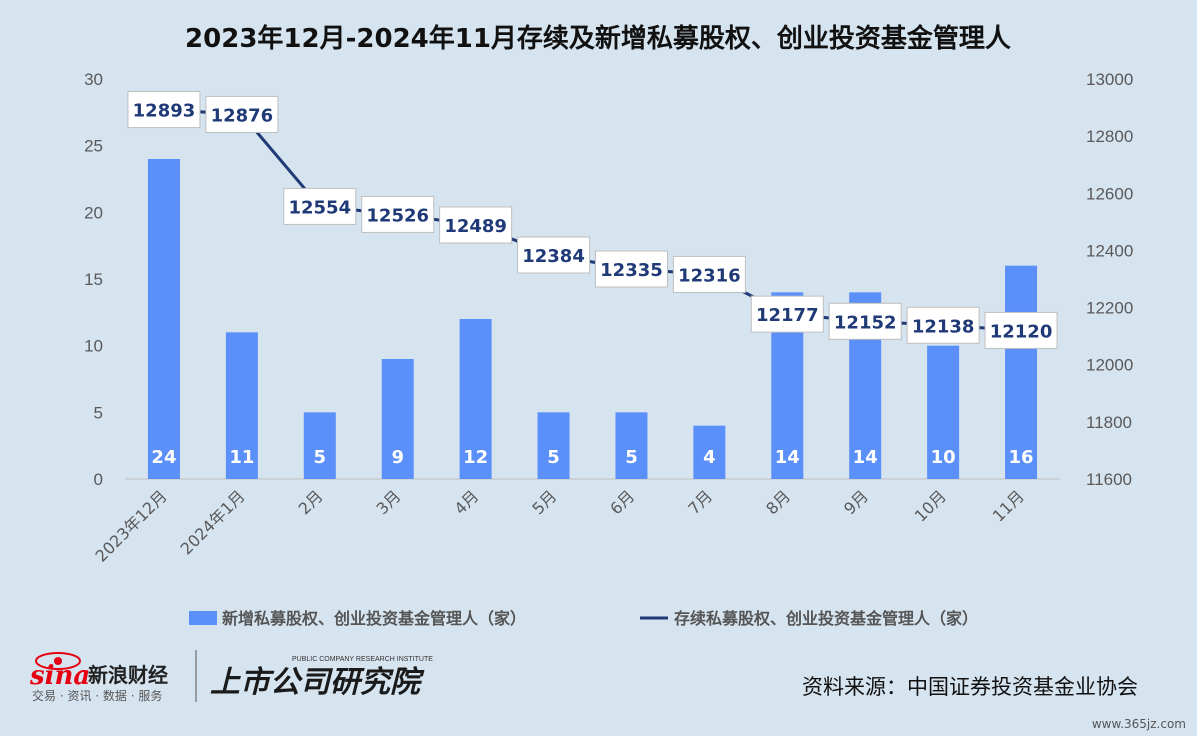 This screenshot has width=1197, height=736. What do you see at coordinates (943, 457) in the screenshot?
I see `bar-data-label: 10` at bounding box center [943, 457].